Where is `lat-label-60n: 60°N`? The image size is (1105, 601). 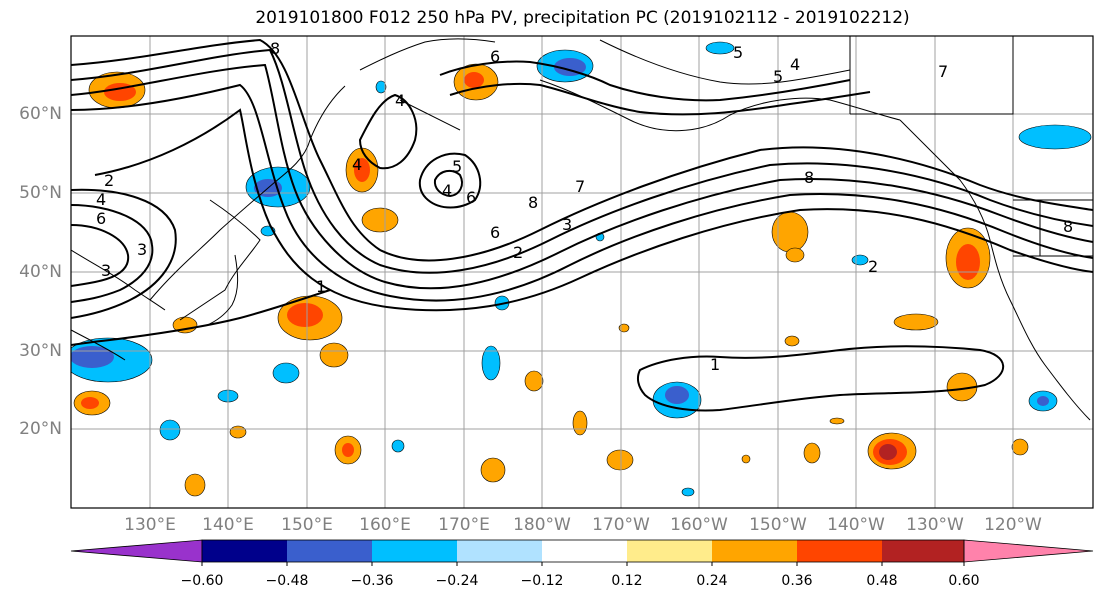 lat-label-60n: 60°N is located at coordinates (40, 114).